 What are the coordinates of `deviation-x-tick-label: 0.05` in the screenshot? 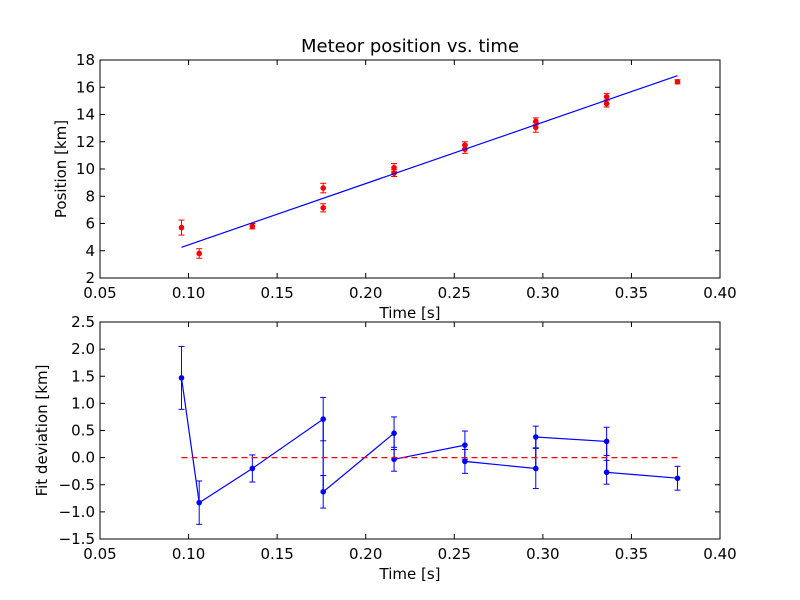 It's located at (99, 554).